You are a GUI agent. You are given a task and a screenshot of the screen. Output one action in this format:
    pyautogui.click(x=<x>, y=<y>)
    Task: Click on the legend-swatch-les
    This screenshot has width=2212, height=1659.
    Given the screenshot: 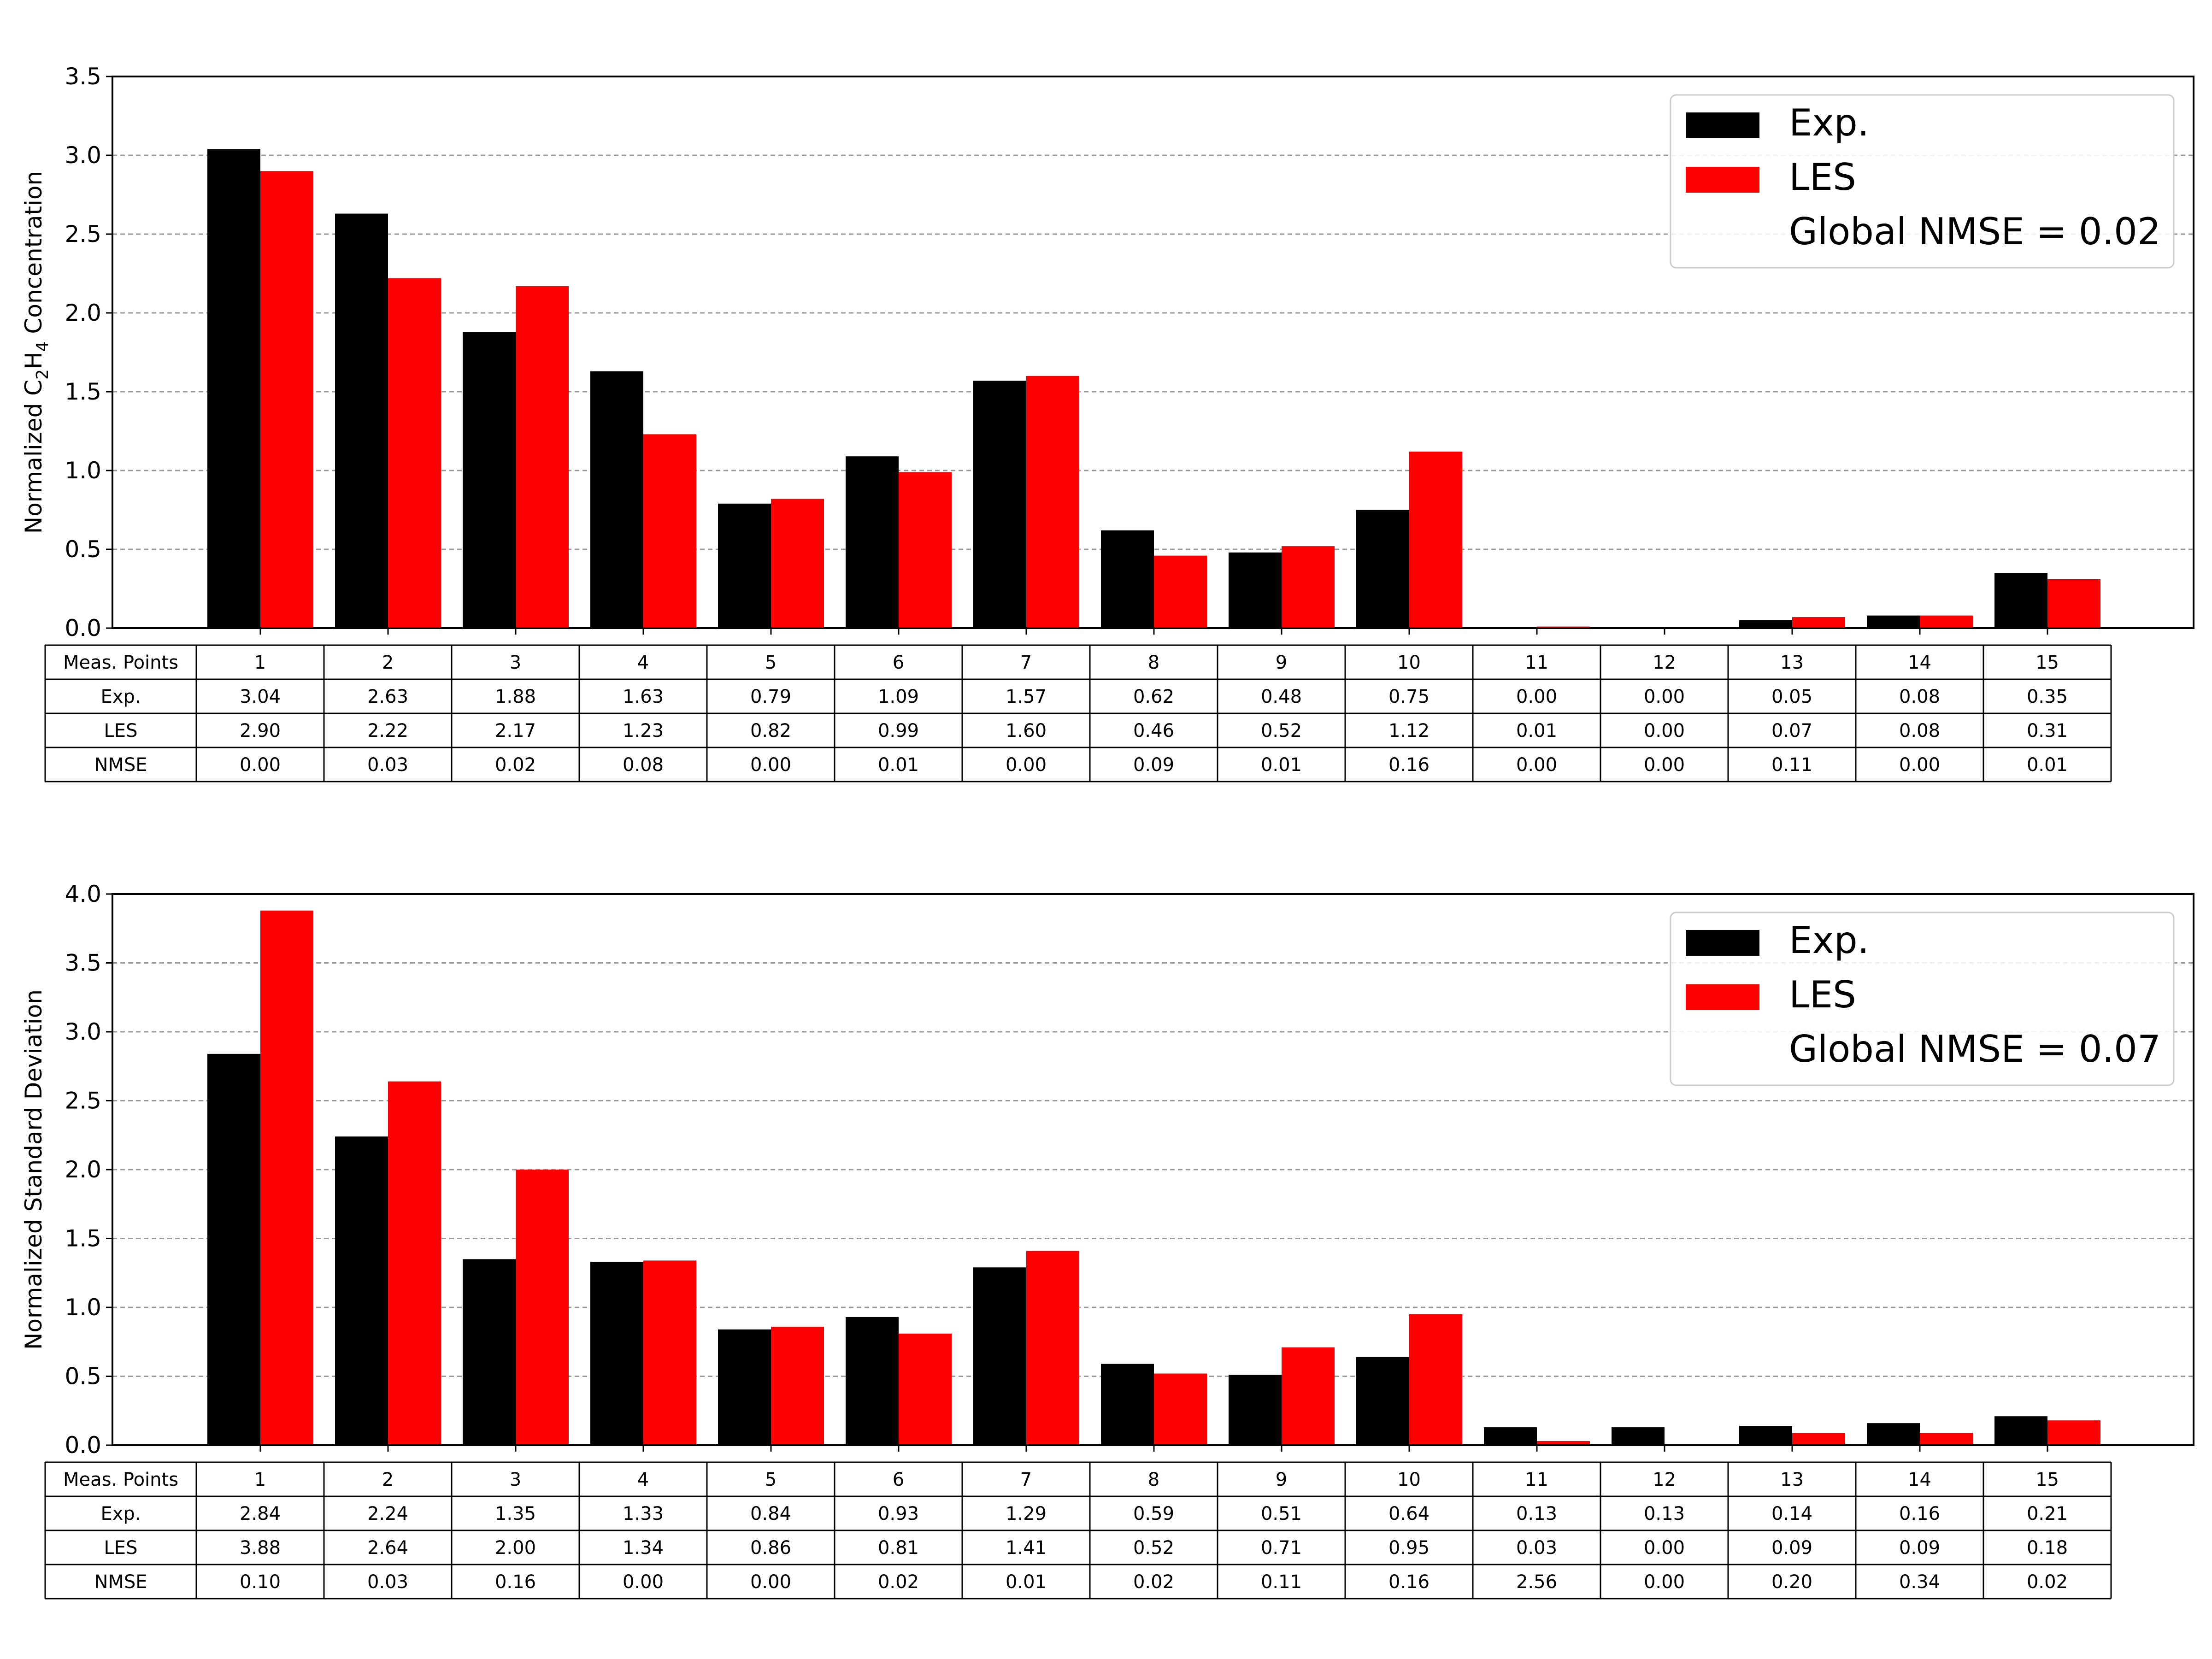 What is the action you would take?
    pyautogui.click(x=1722, y=997)
    